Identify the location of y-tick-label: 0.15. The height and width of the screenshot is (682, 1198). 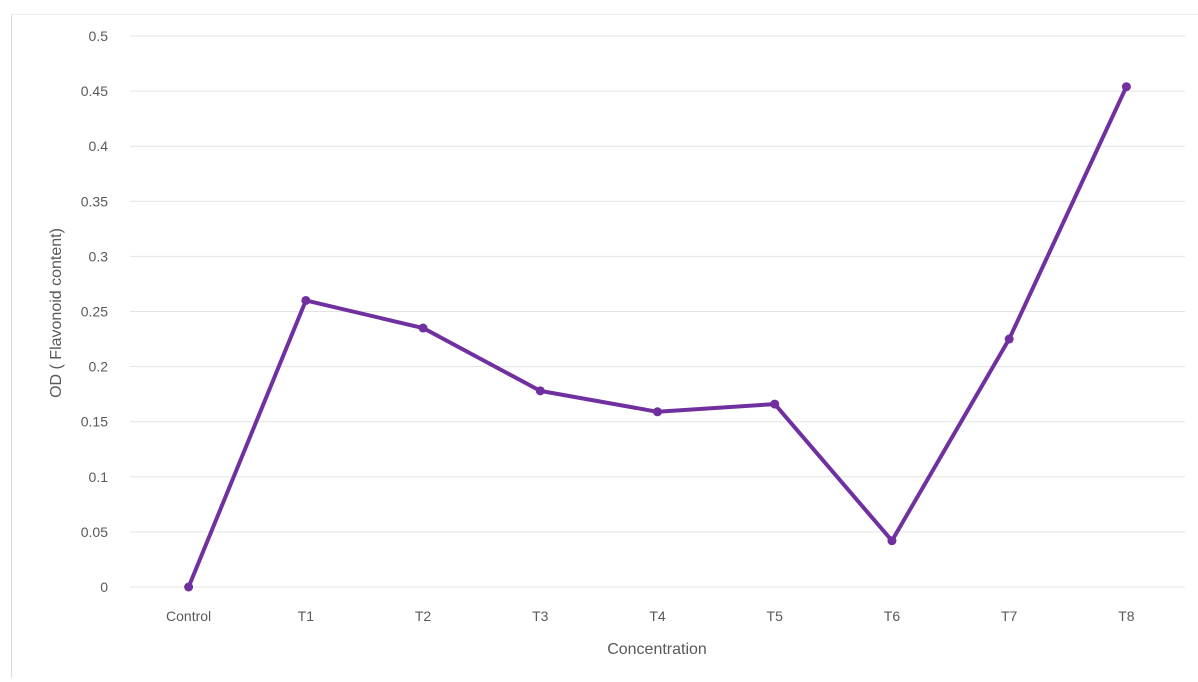
(94, 422).